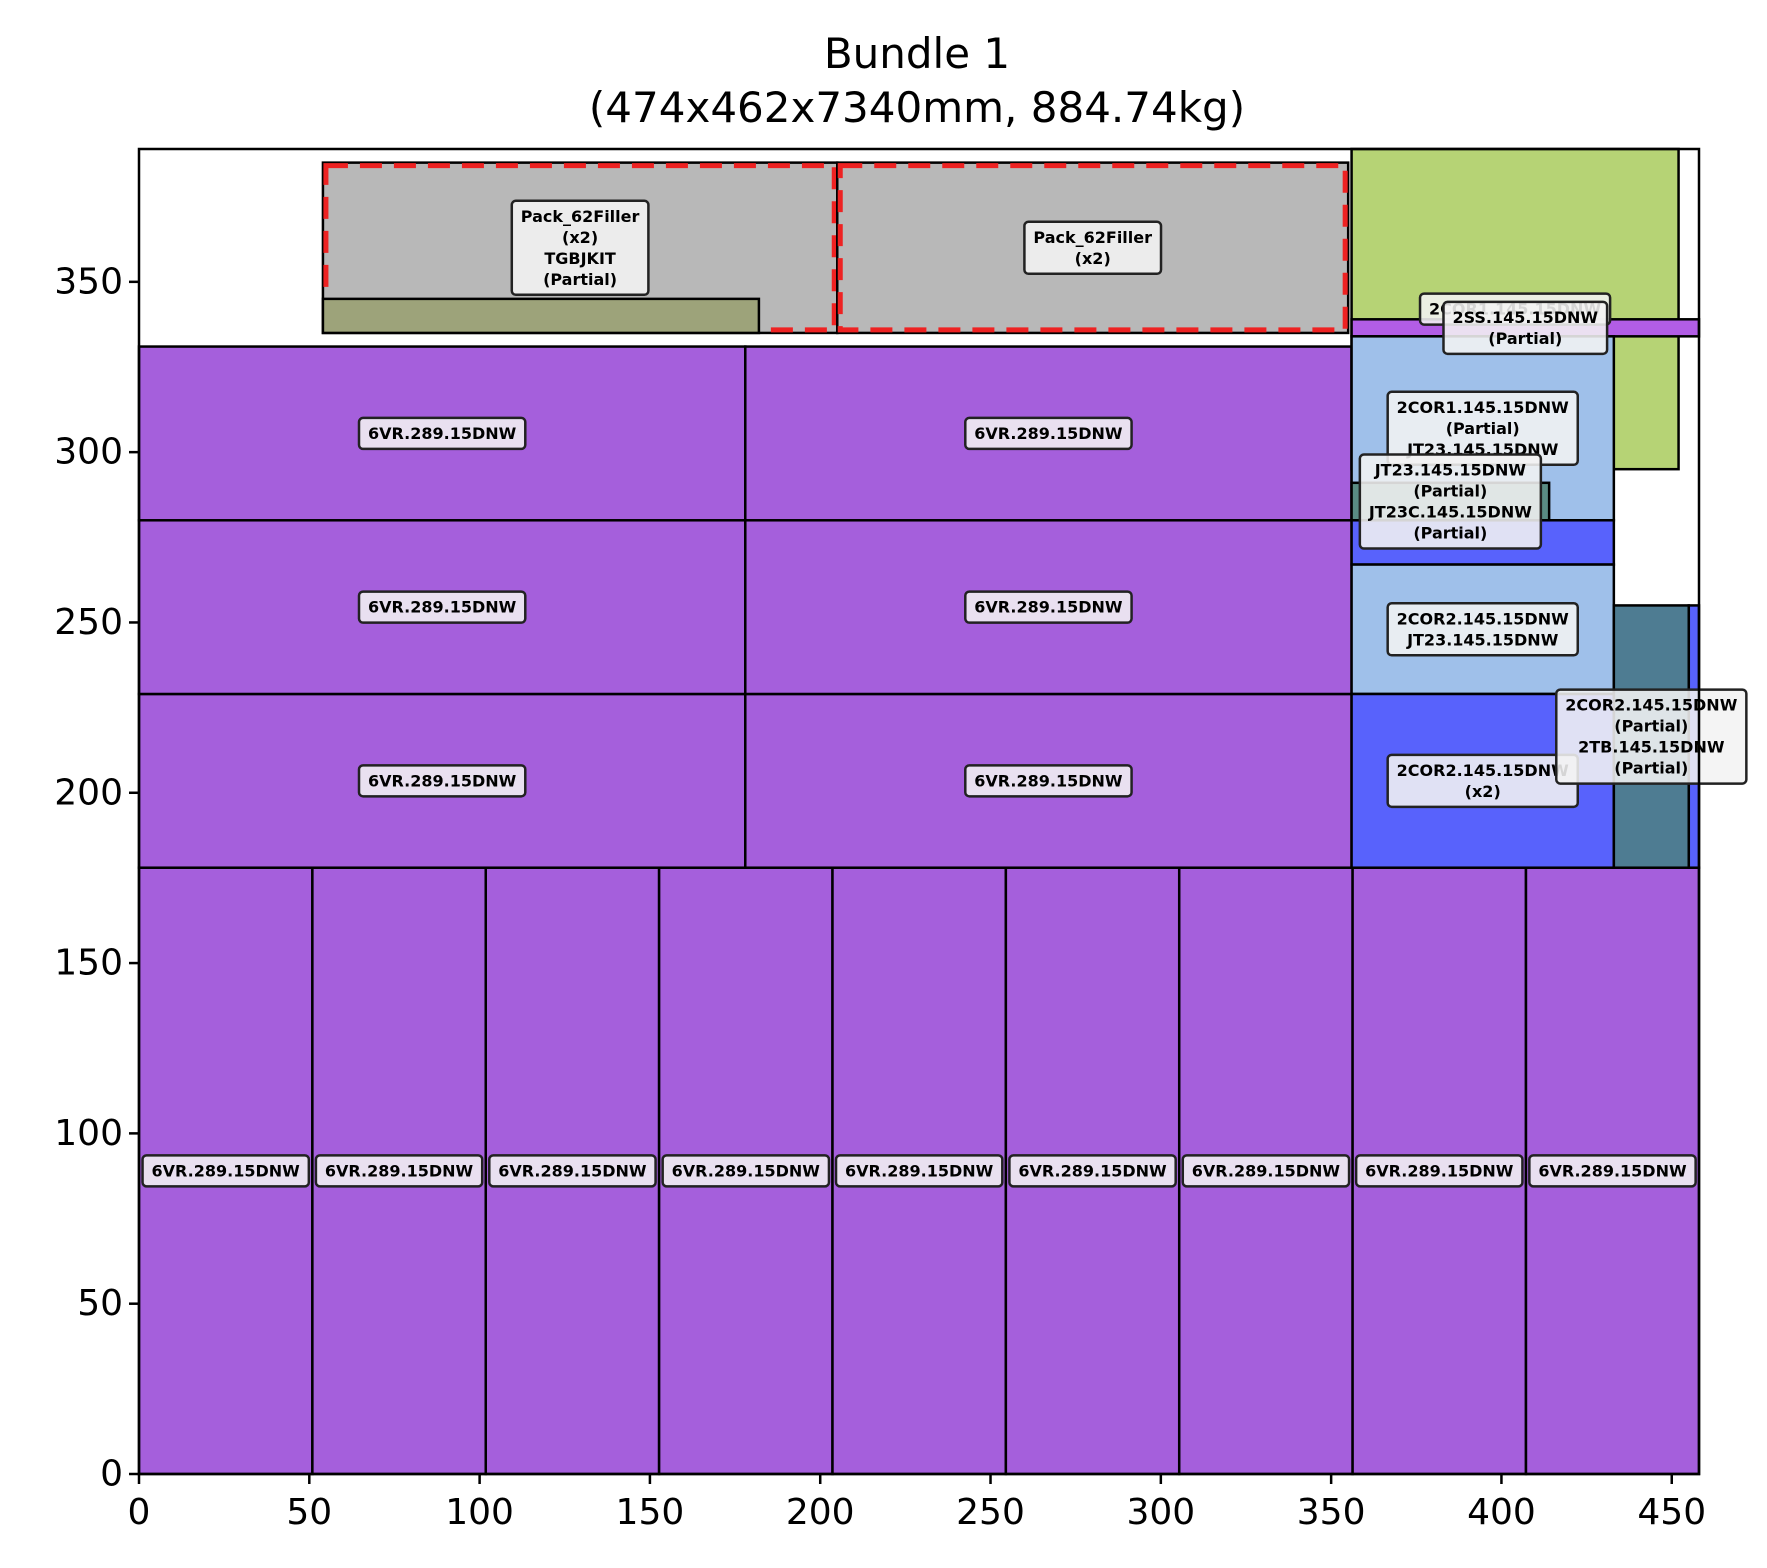  I want to click on x-tick-label: 400, so click(1501, 1512).